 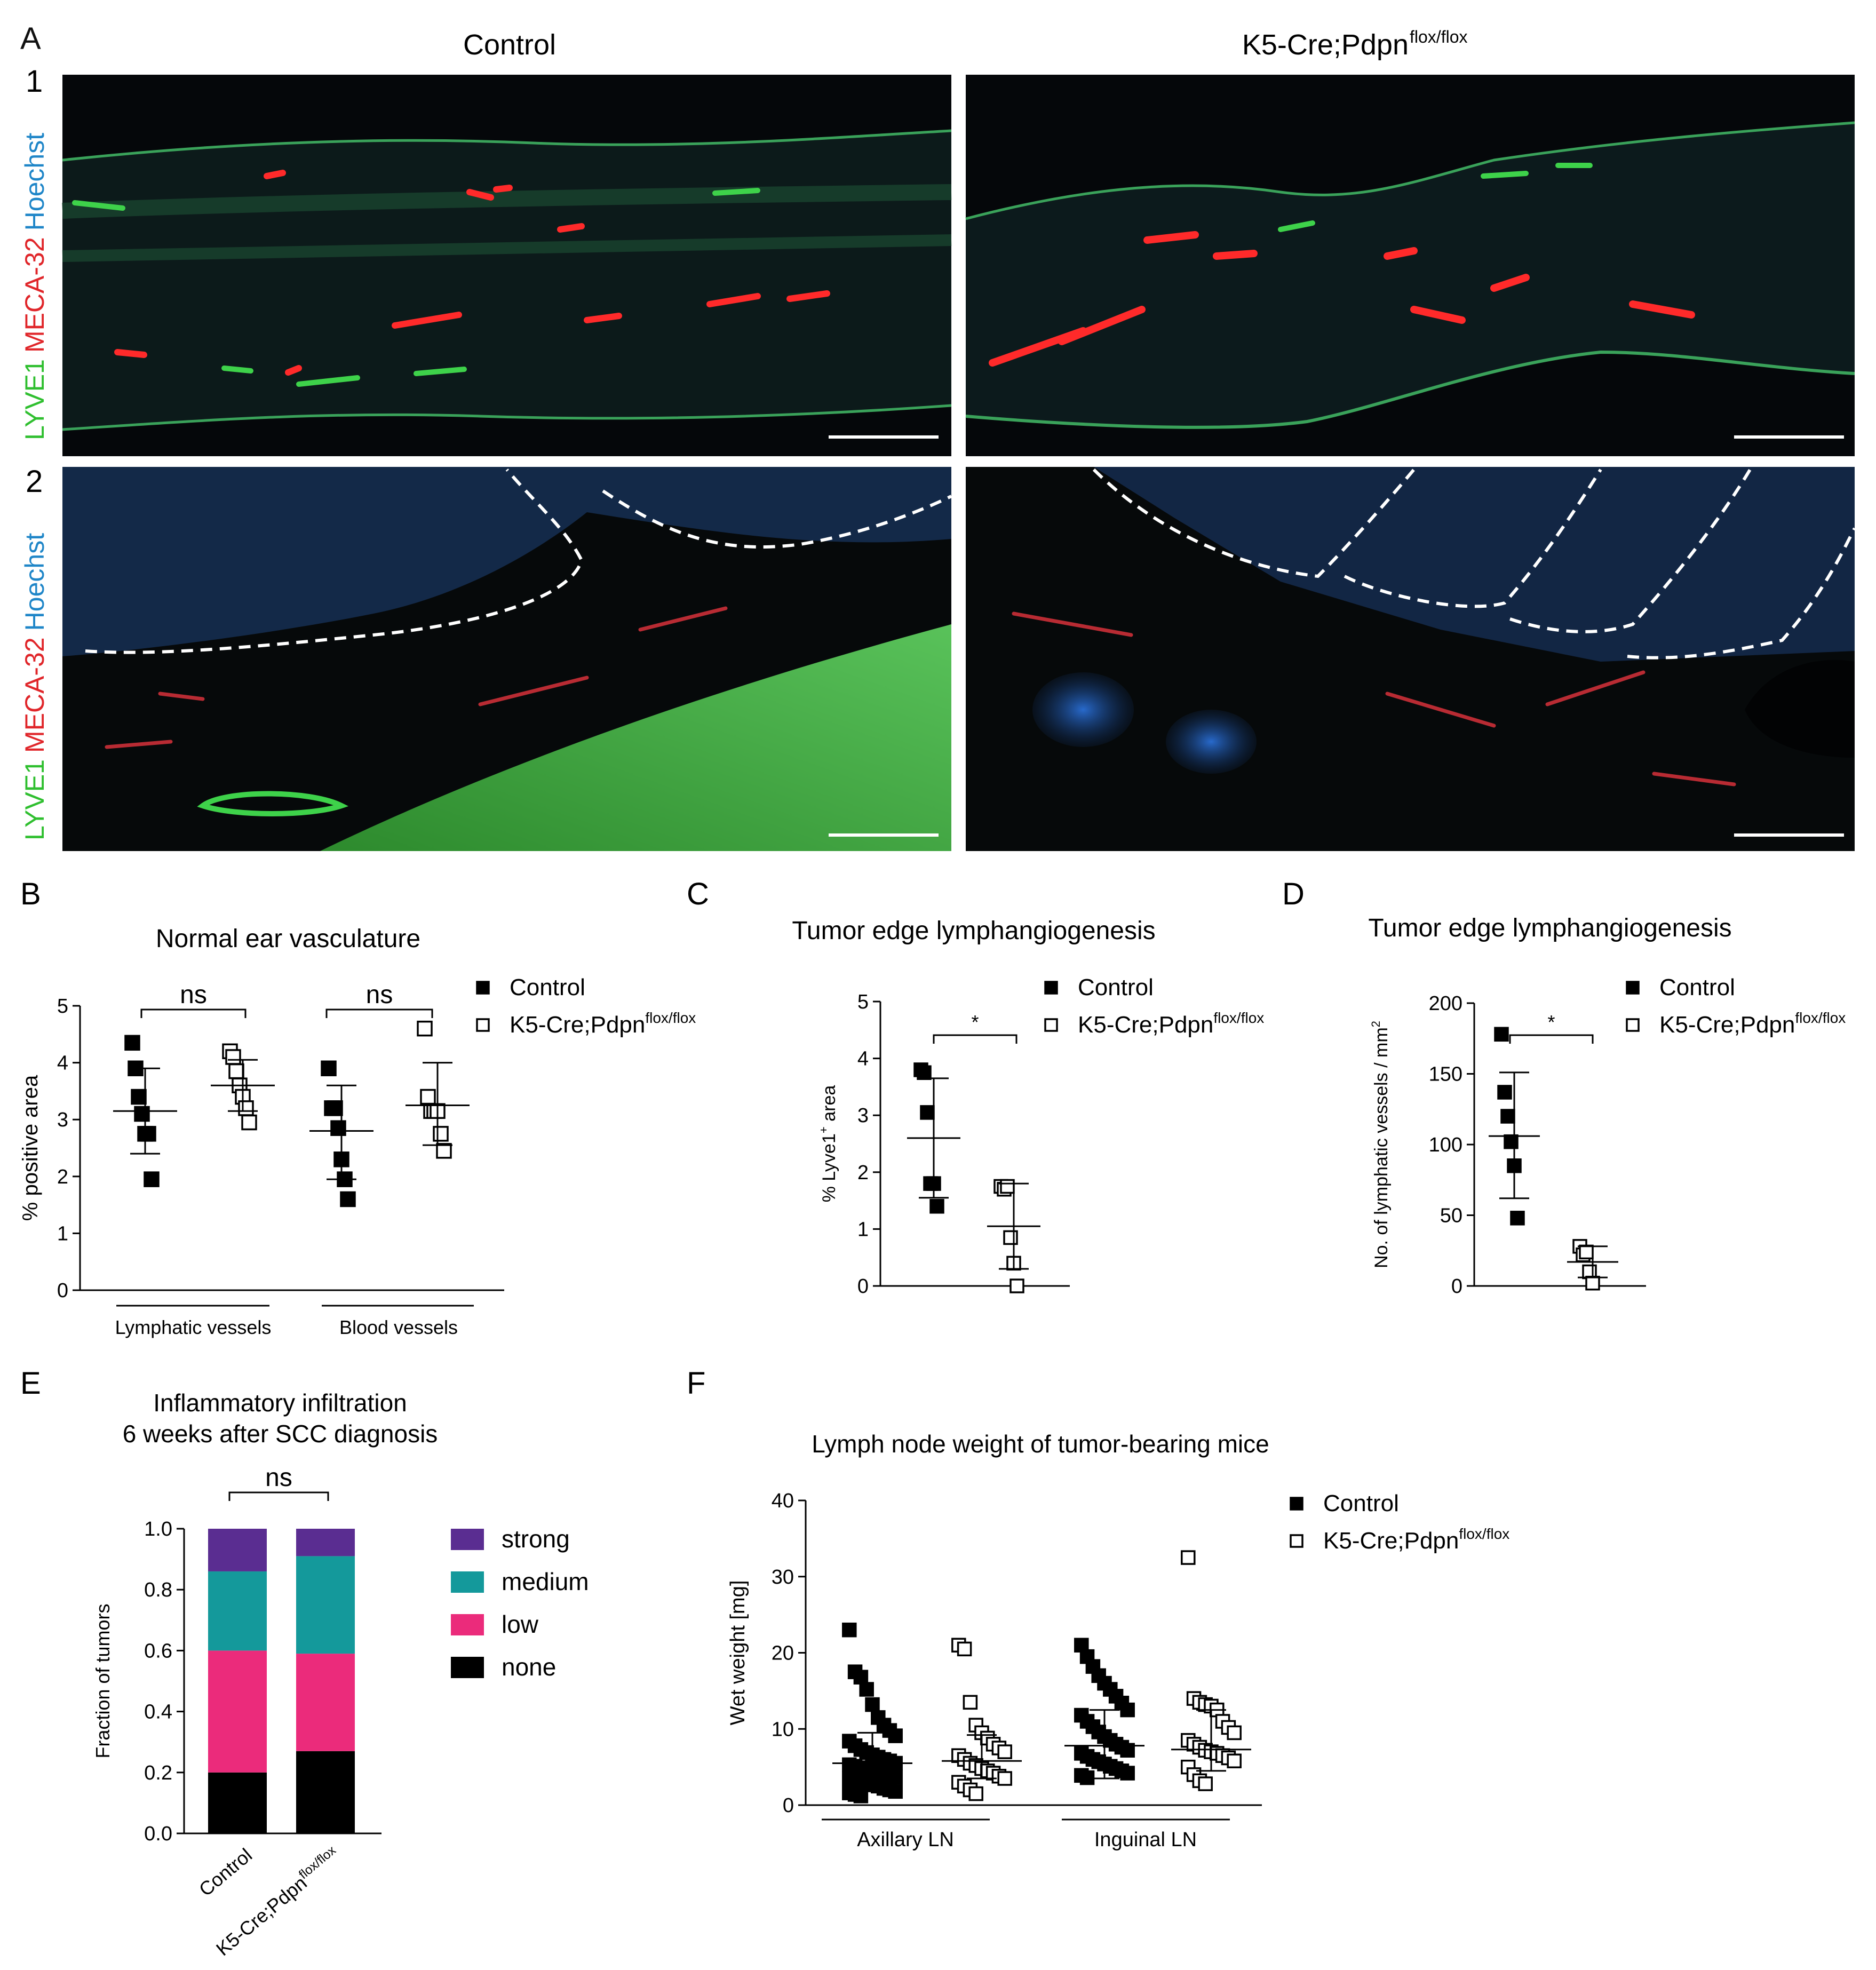 I want to click on y-tick-label: 0.2, so click(x=158, y=1773).